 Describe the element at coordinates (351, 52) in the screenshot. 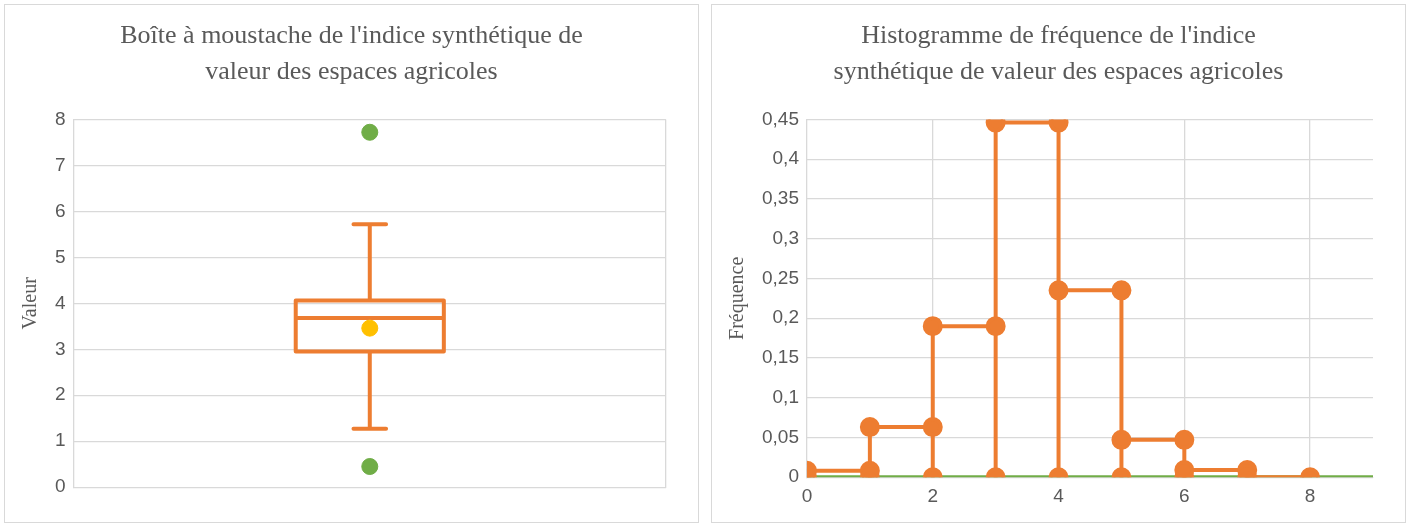

I see `chart-title: Boîte à moustache de l'indice synthétique de valeur des espaces agricoles` at that location.